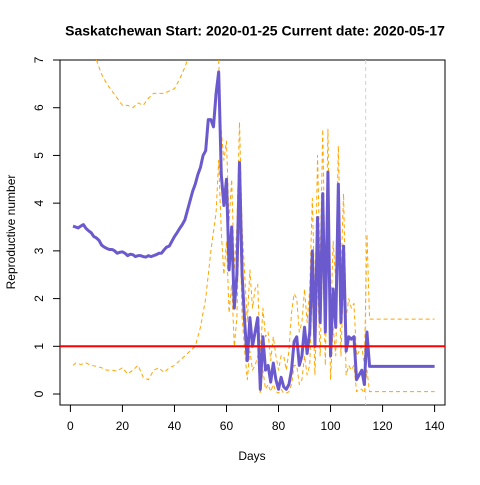  Describe the element at coordinates (70, 426) in the screenshot. I see `x-tick-label: 0` at that location.